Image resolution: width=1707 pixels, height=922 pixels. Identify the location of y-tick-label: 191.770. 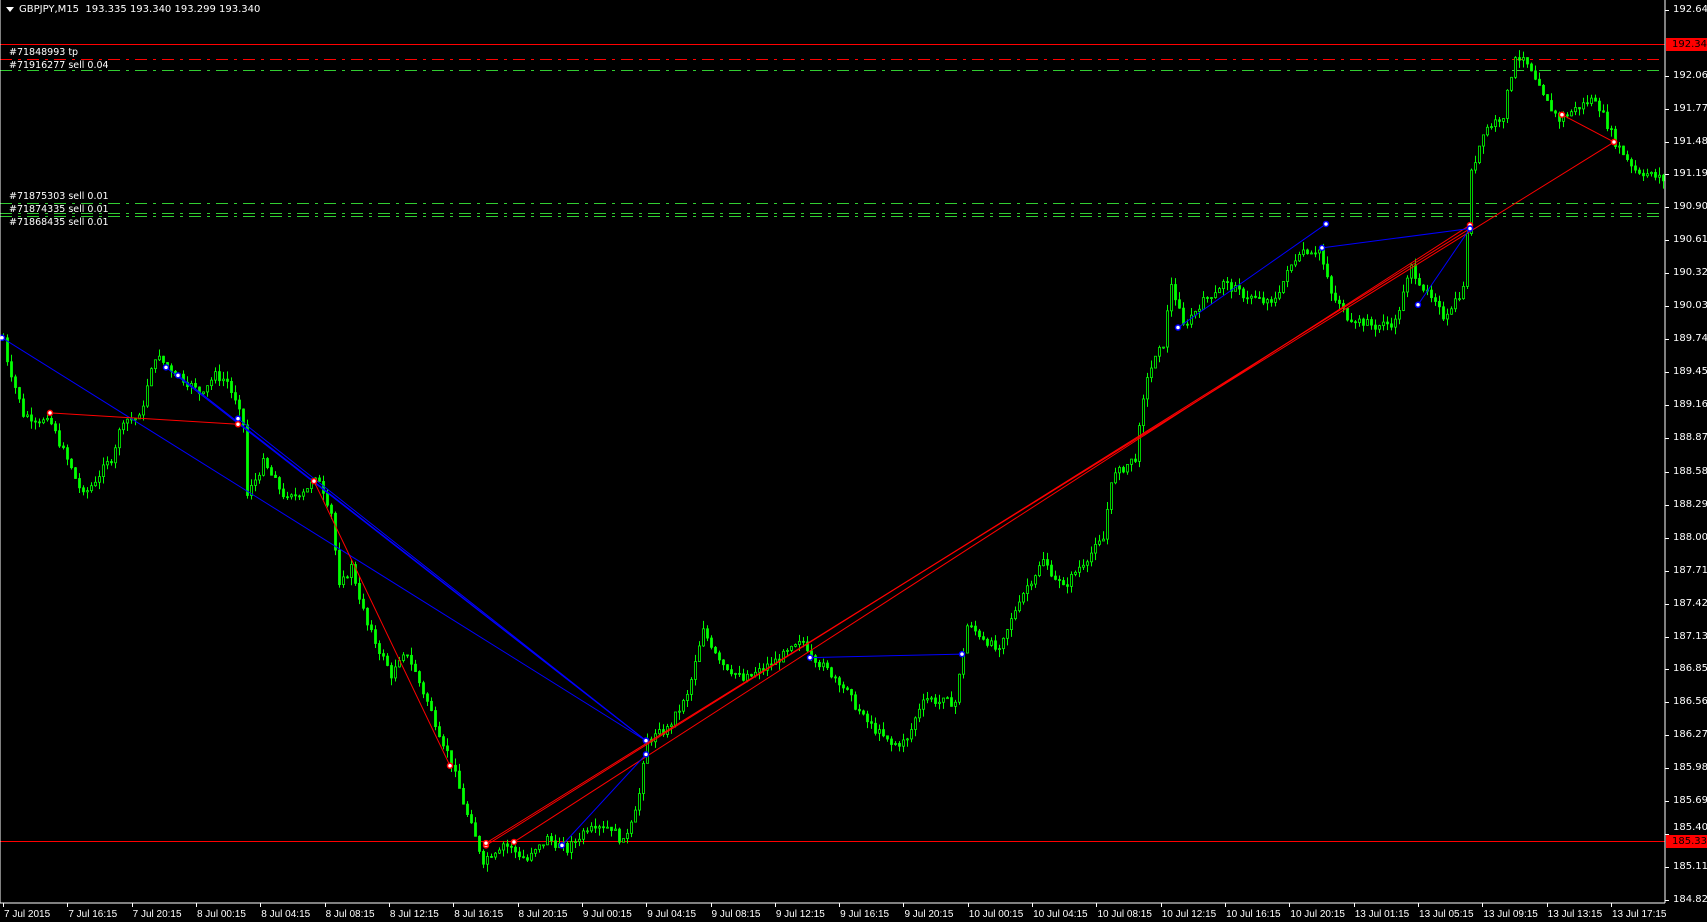
(1690, 108).